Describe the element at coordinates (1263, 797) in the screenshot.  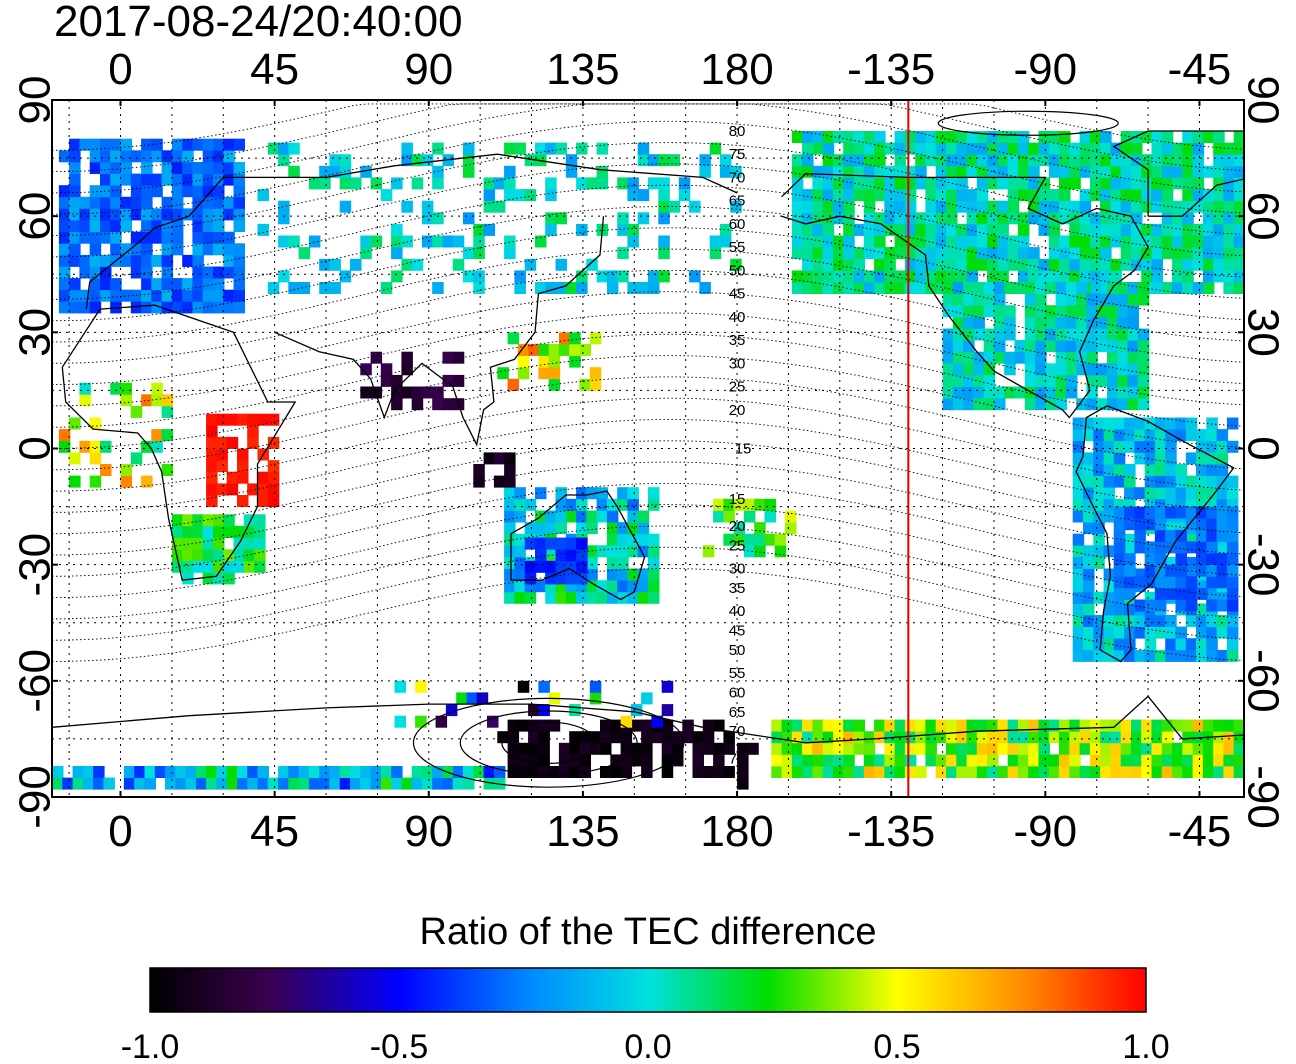
I see `right-lat-tick-label: -90` at that location.